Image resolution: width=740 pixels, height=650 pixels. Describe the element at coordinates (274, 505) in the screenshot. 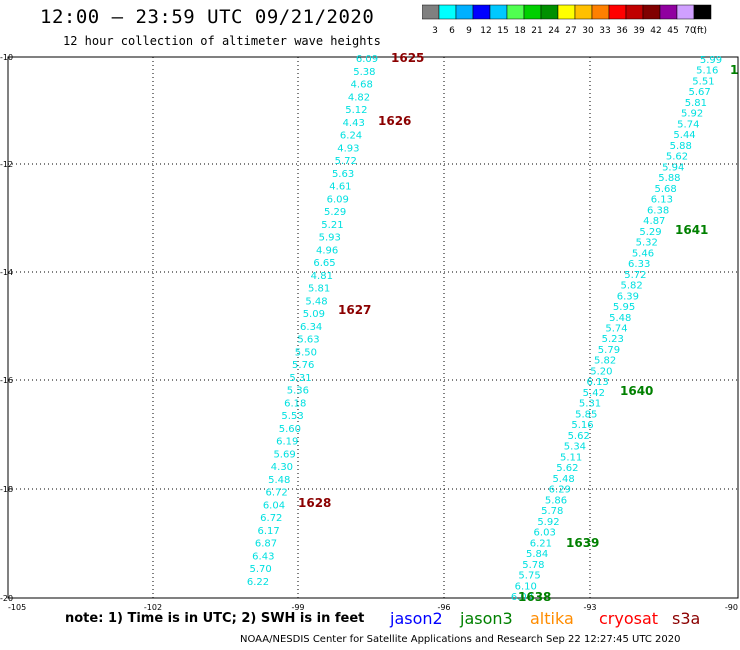

I see `swh-value-left-track: 6.04` at that location.